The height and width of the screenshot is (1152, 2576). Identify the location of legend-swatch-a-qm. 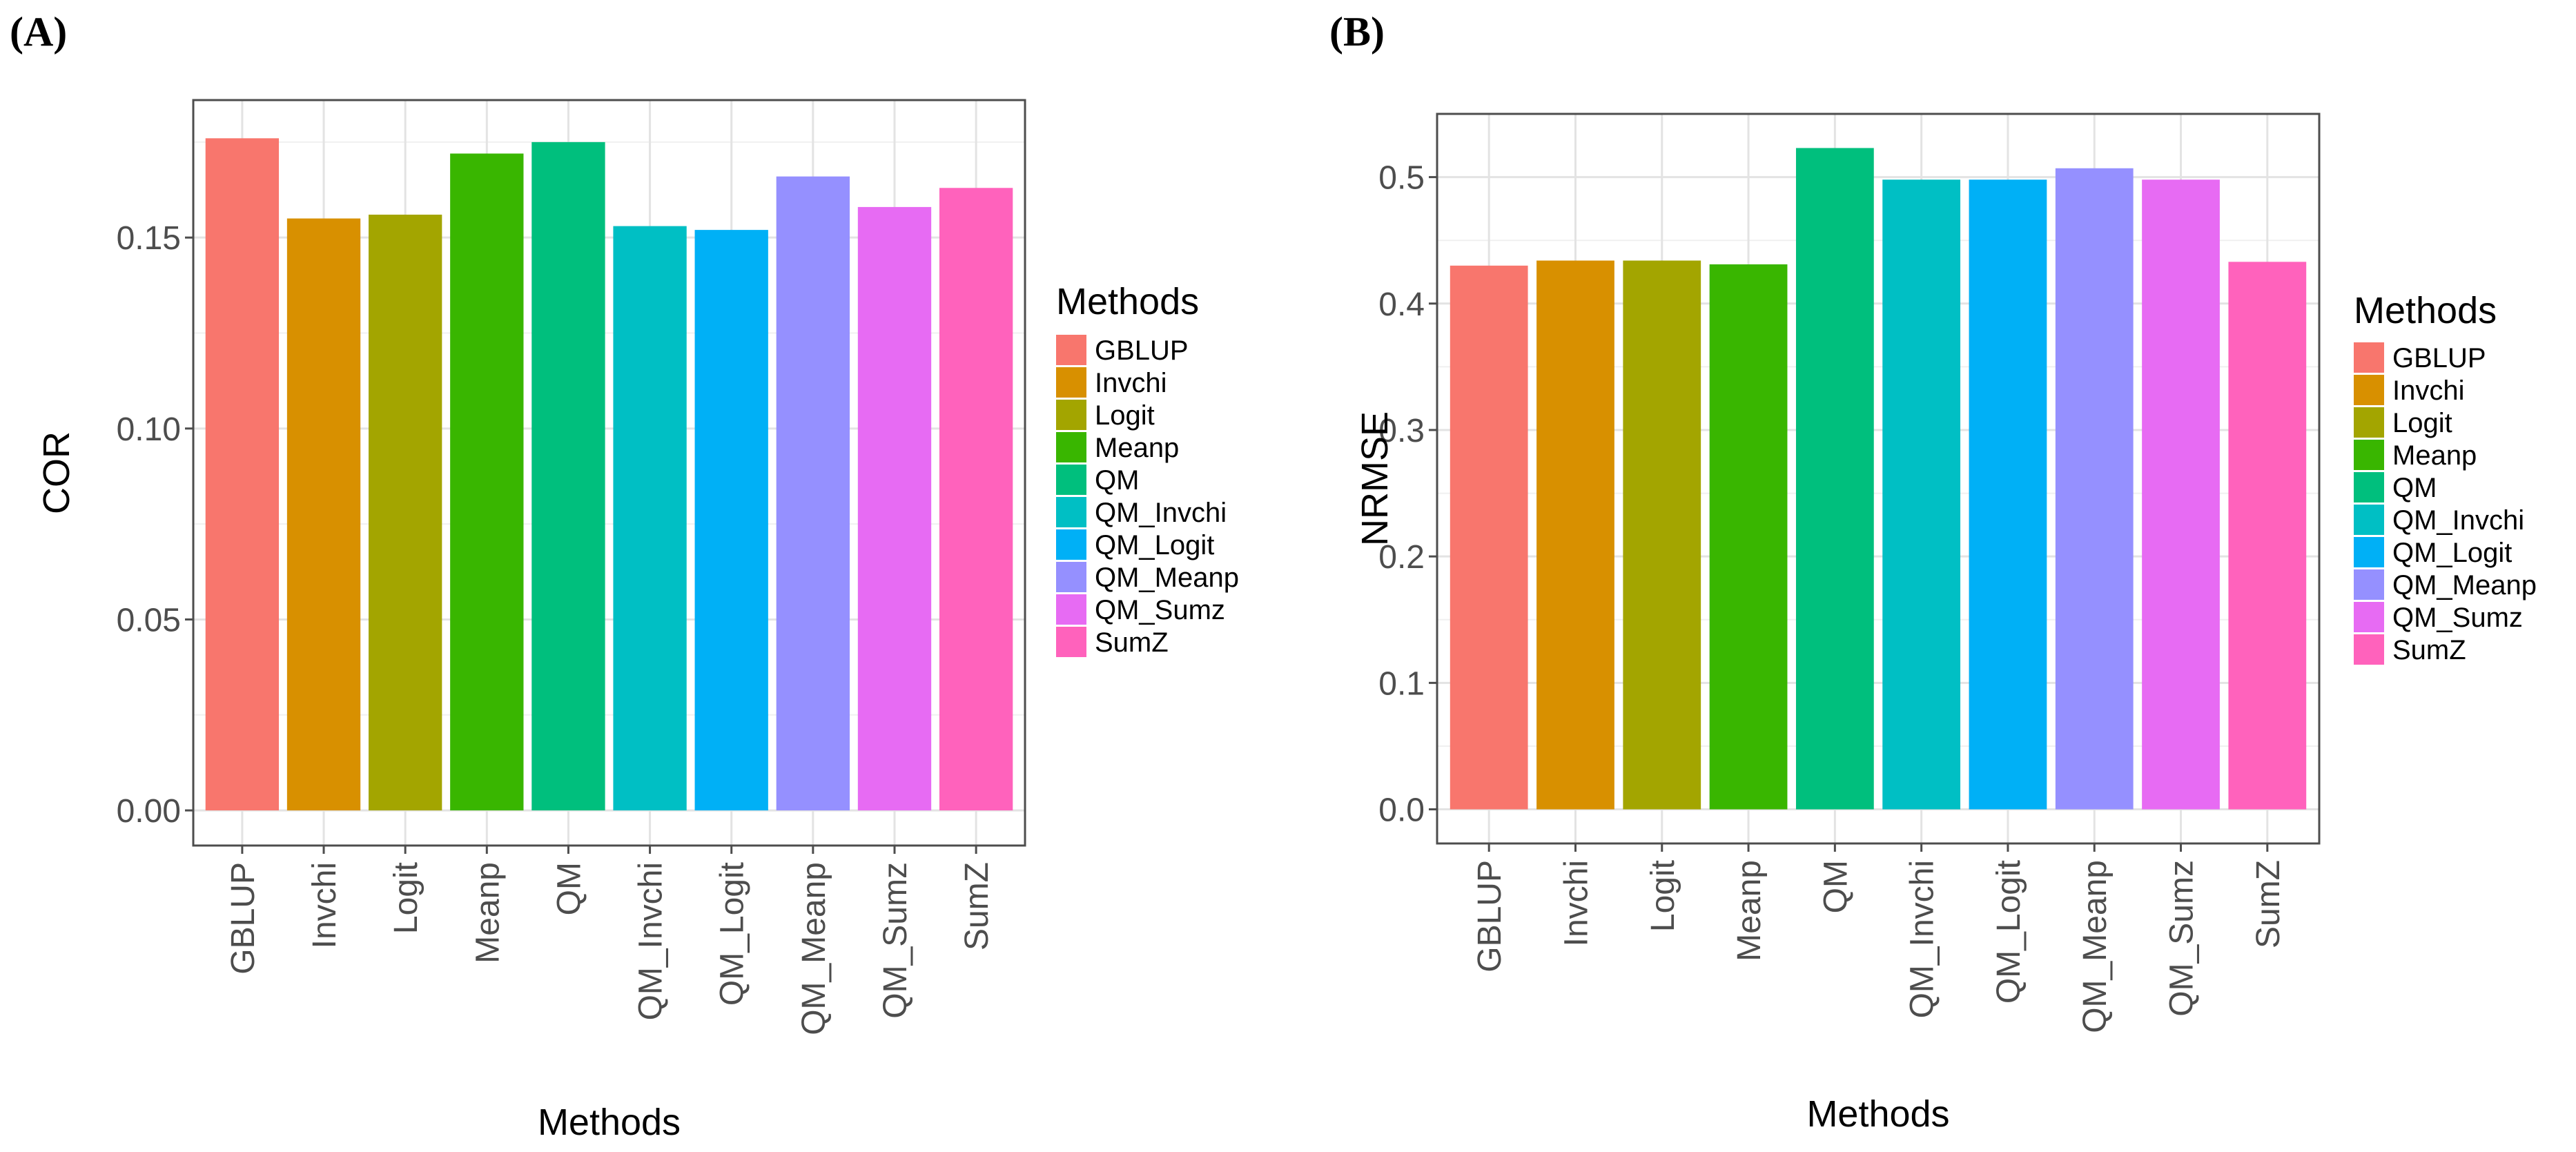
(1071, 480).